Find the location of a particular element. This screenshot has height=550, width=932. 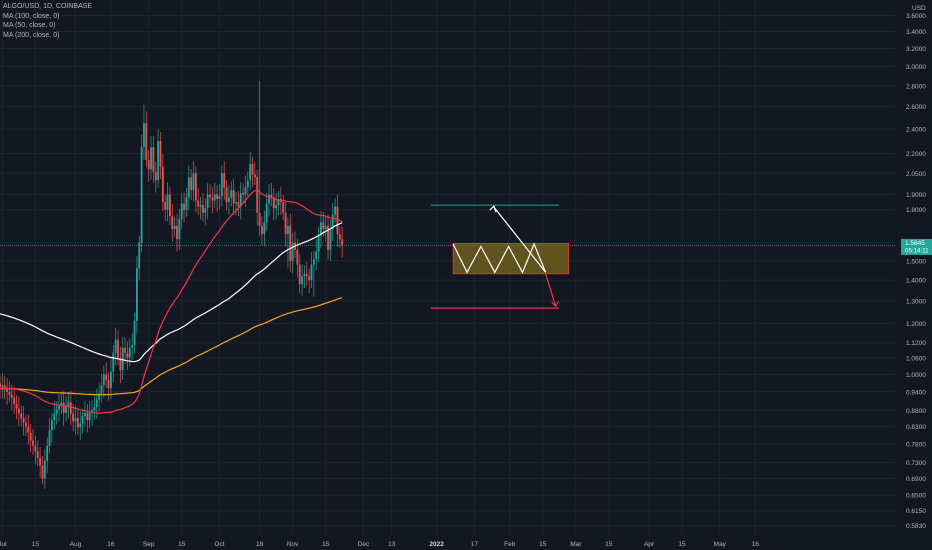

x-tick-label: May is located at coordinates (720, 544).